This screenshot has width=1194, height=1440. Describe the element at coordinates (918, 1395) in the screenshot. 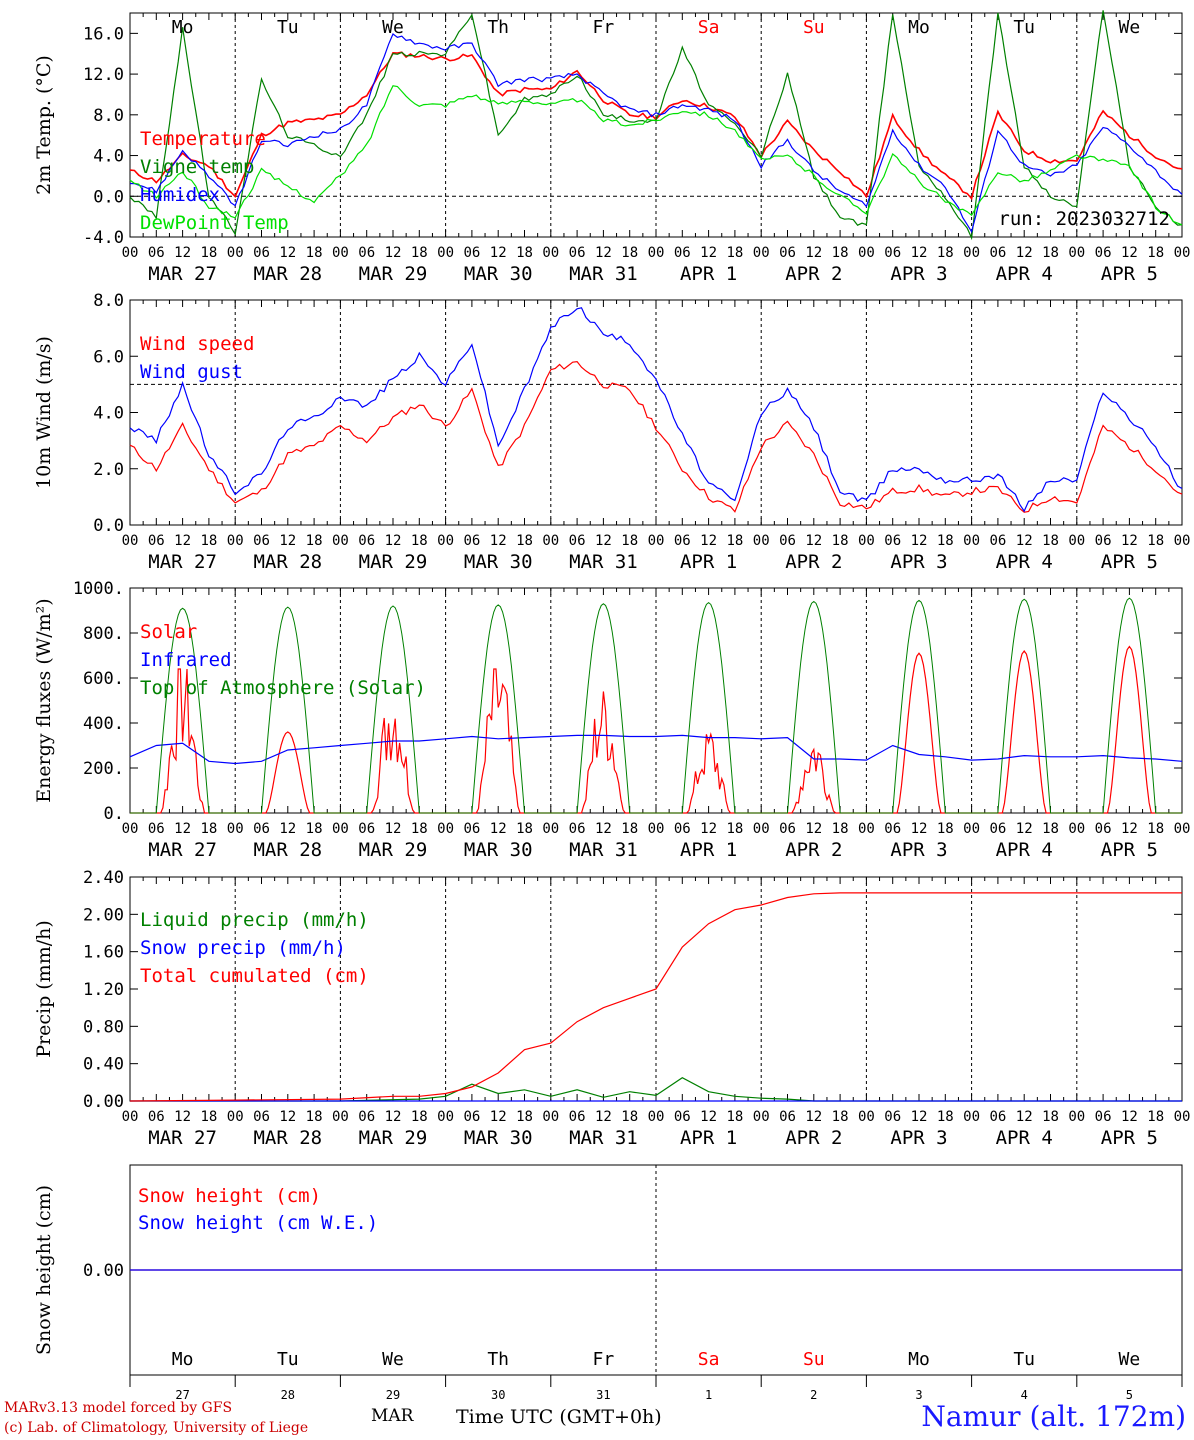

I see `day-number-label: 3` at that location.